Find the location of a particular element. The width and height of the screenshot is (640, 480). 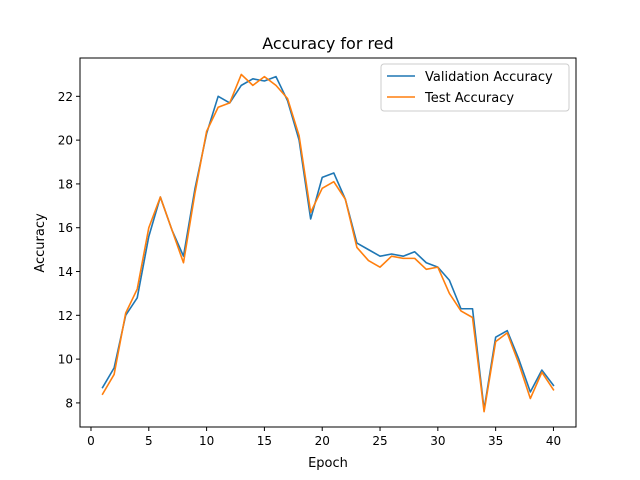

y-tick-label: 18 is located at coordinates (65, 184).